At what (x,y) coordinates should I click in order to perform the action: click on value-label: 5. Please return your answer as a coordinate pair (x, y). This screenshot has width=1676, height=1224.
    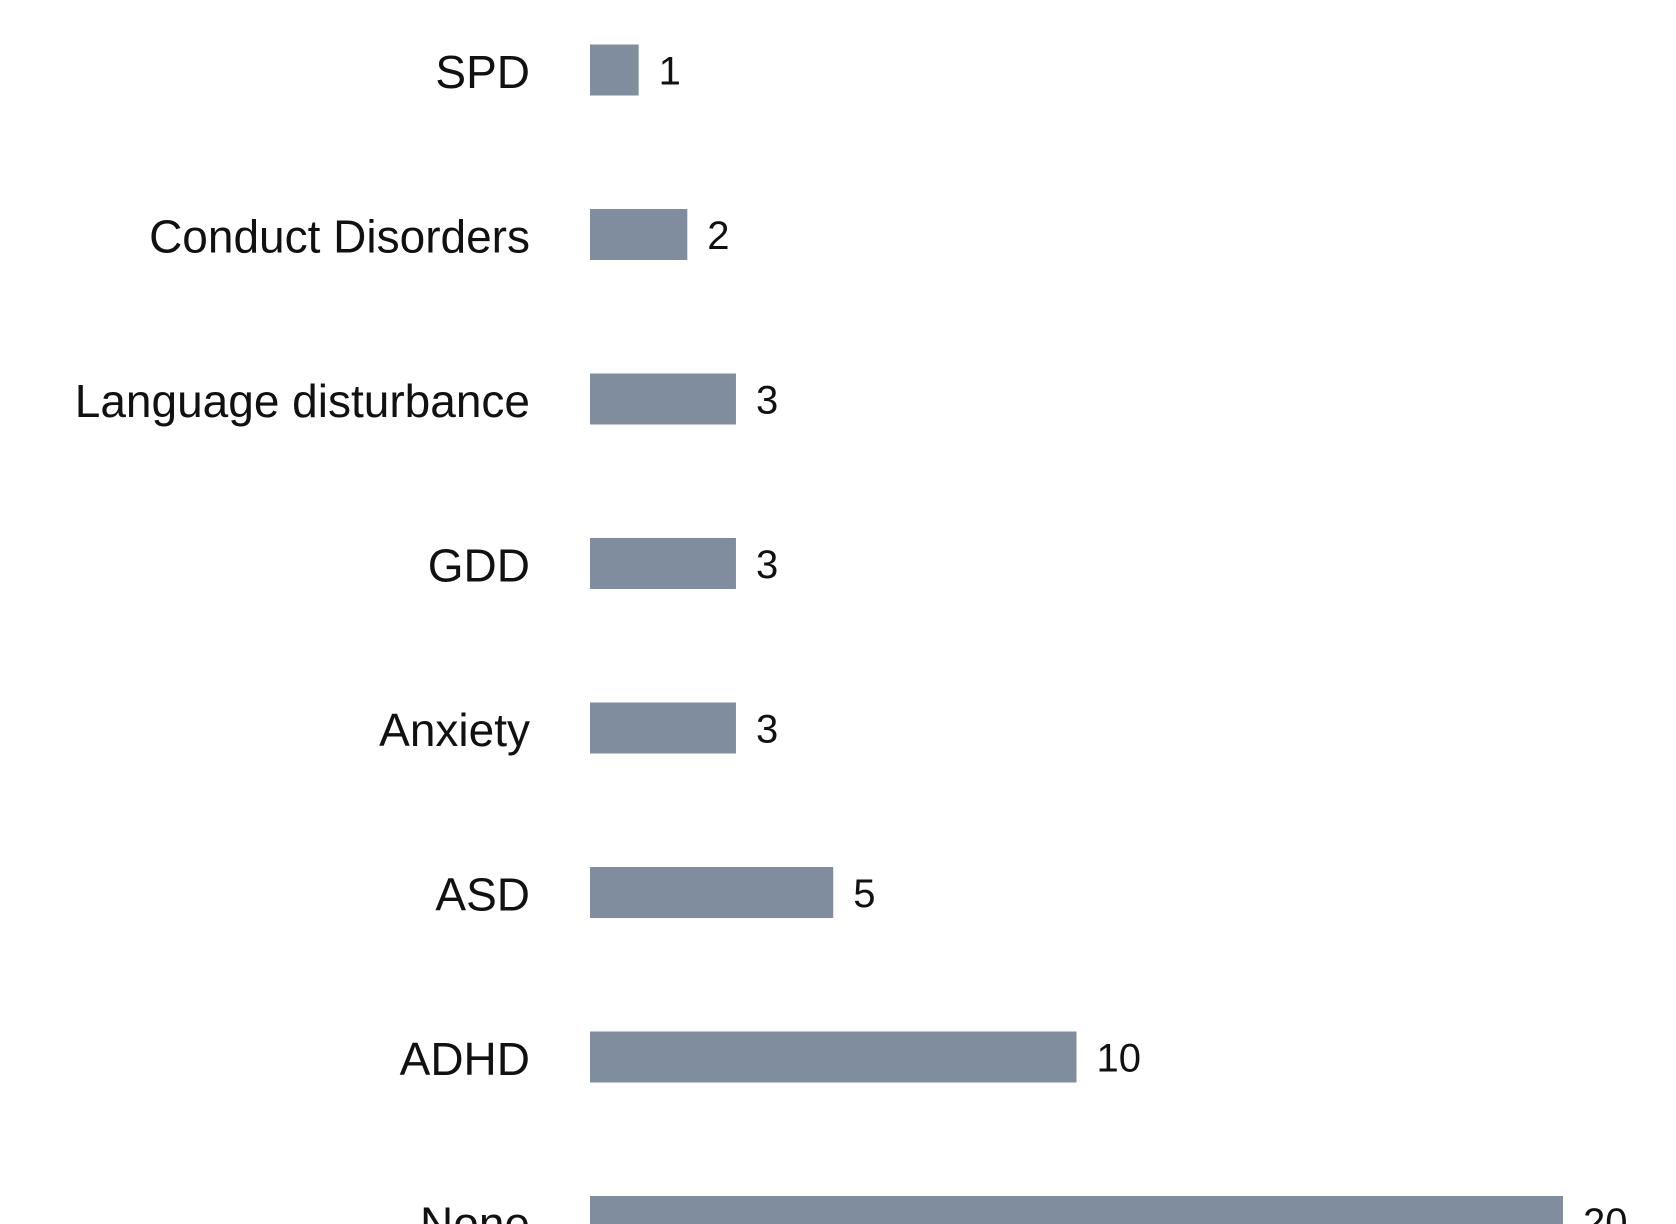
    Looking at the image, I should click on (864, 894).